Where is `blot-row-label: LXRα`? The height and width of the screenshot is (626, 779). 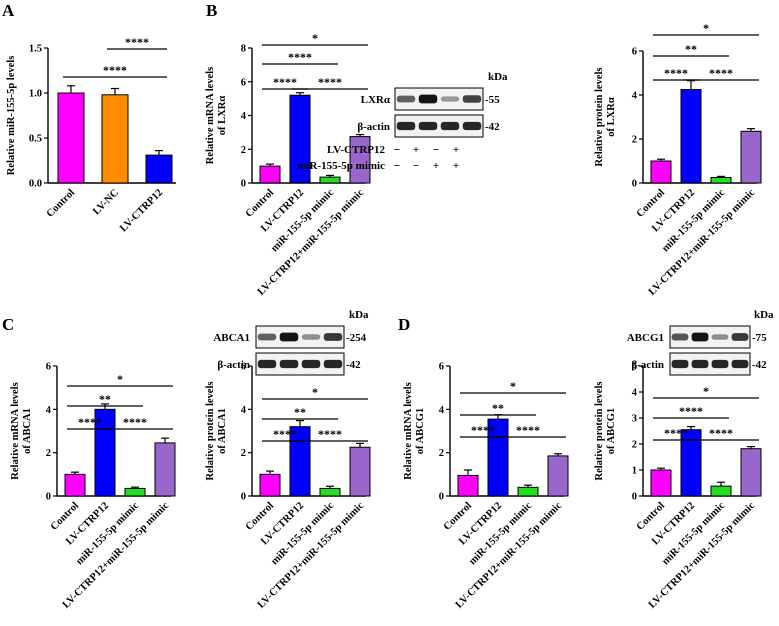
blot-row-label: LXRα is located at coordinates (376, 100).